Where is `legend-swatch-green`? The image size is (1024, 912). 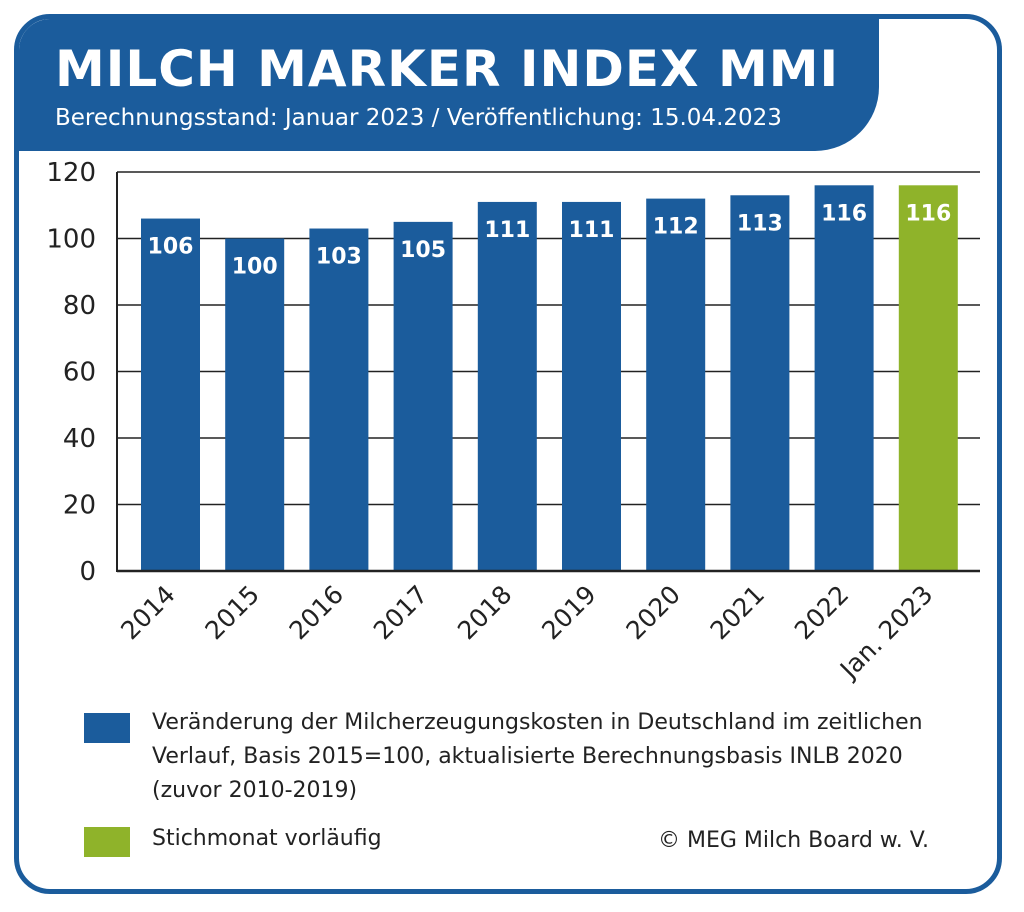
legend-swatch-green is located at coordinates (107, 842).